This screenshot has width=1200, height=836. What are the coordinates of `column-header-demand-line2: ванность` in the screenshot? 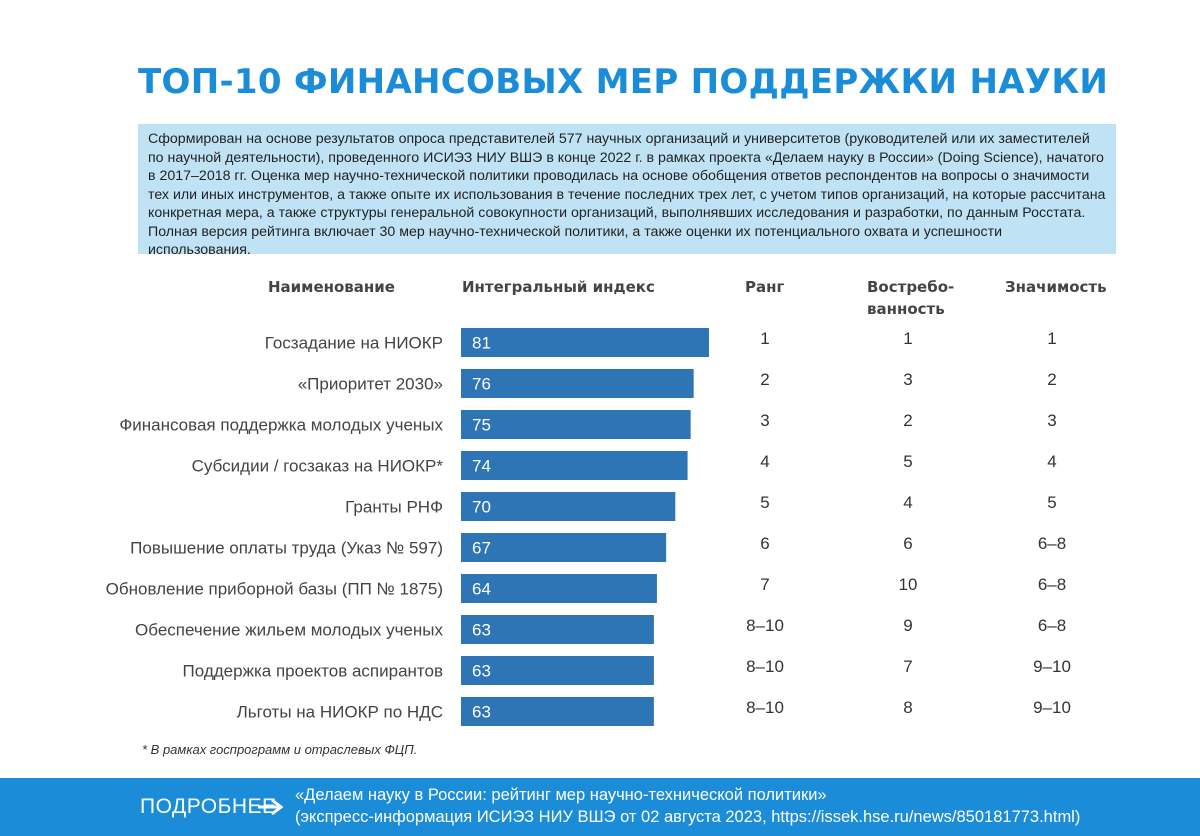 It's located at (906, 309).